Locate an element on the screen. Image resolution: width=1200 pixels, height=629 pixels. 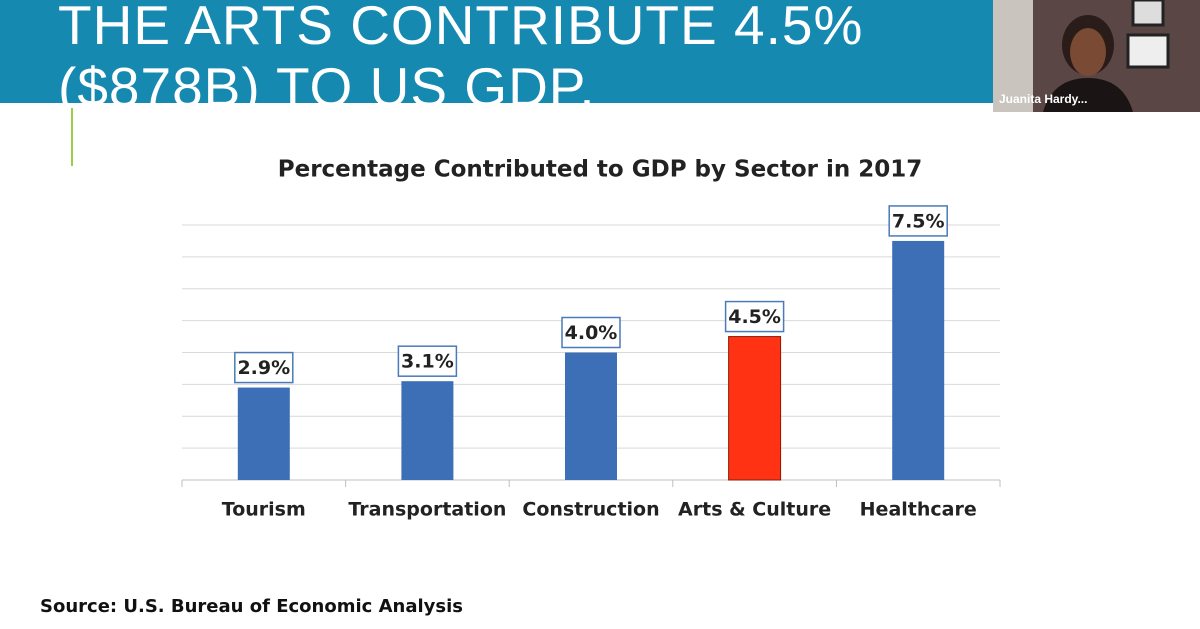
body is located at coordinates (1088, 95).